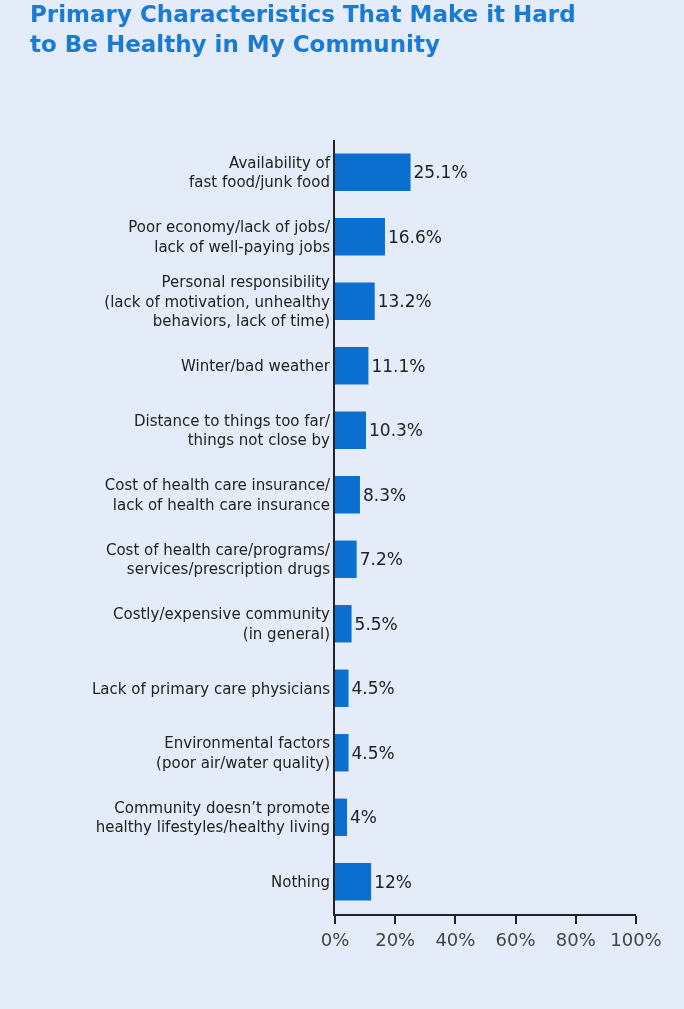 Image resolution: width=684 pixels, height=1009 pixels. What do you see at coordinates (414, 236) in the screenshot?
I see `data-label: 16.6%` at bounding box center [414, 236].